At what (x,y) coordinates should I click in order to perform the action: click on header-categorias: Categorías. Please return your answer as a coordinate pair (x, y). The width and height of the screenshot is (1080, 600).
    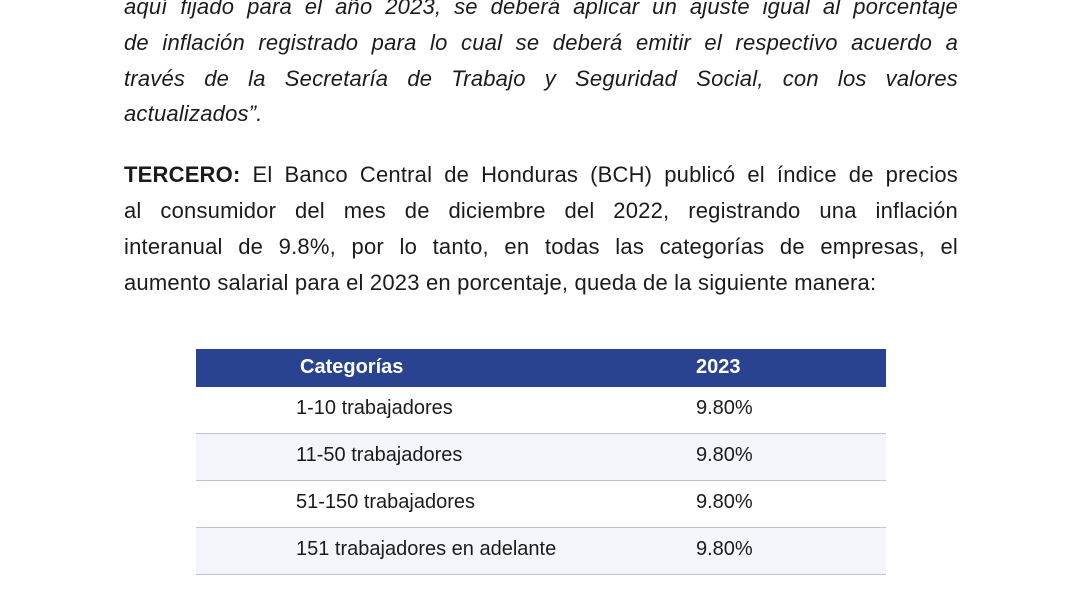
    Looking at the image, I should click on (352, 367).